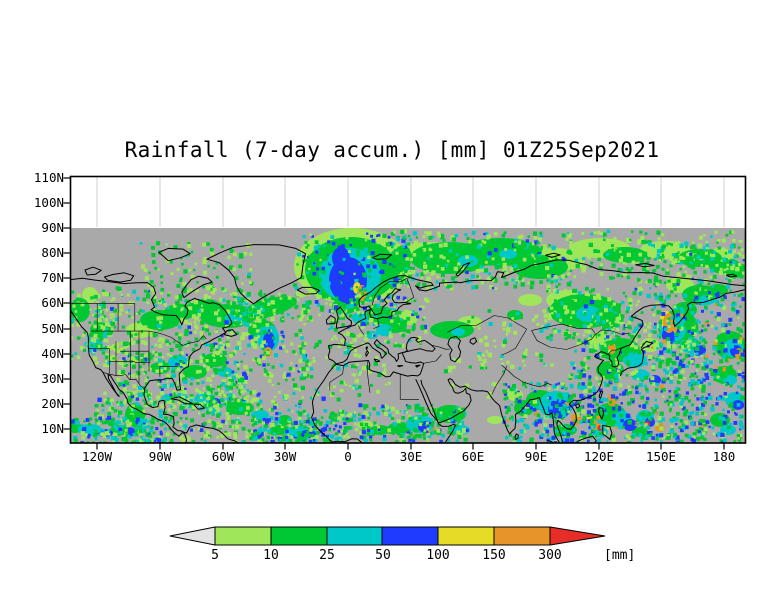 The image size is (784, 612). Describe the element at coordinates (223, 456) in the screenshot. I see `x-axis-label: 60W` at that location.